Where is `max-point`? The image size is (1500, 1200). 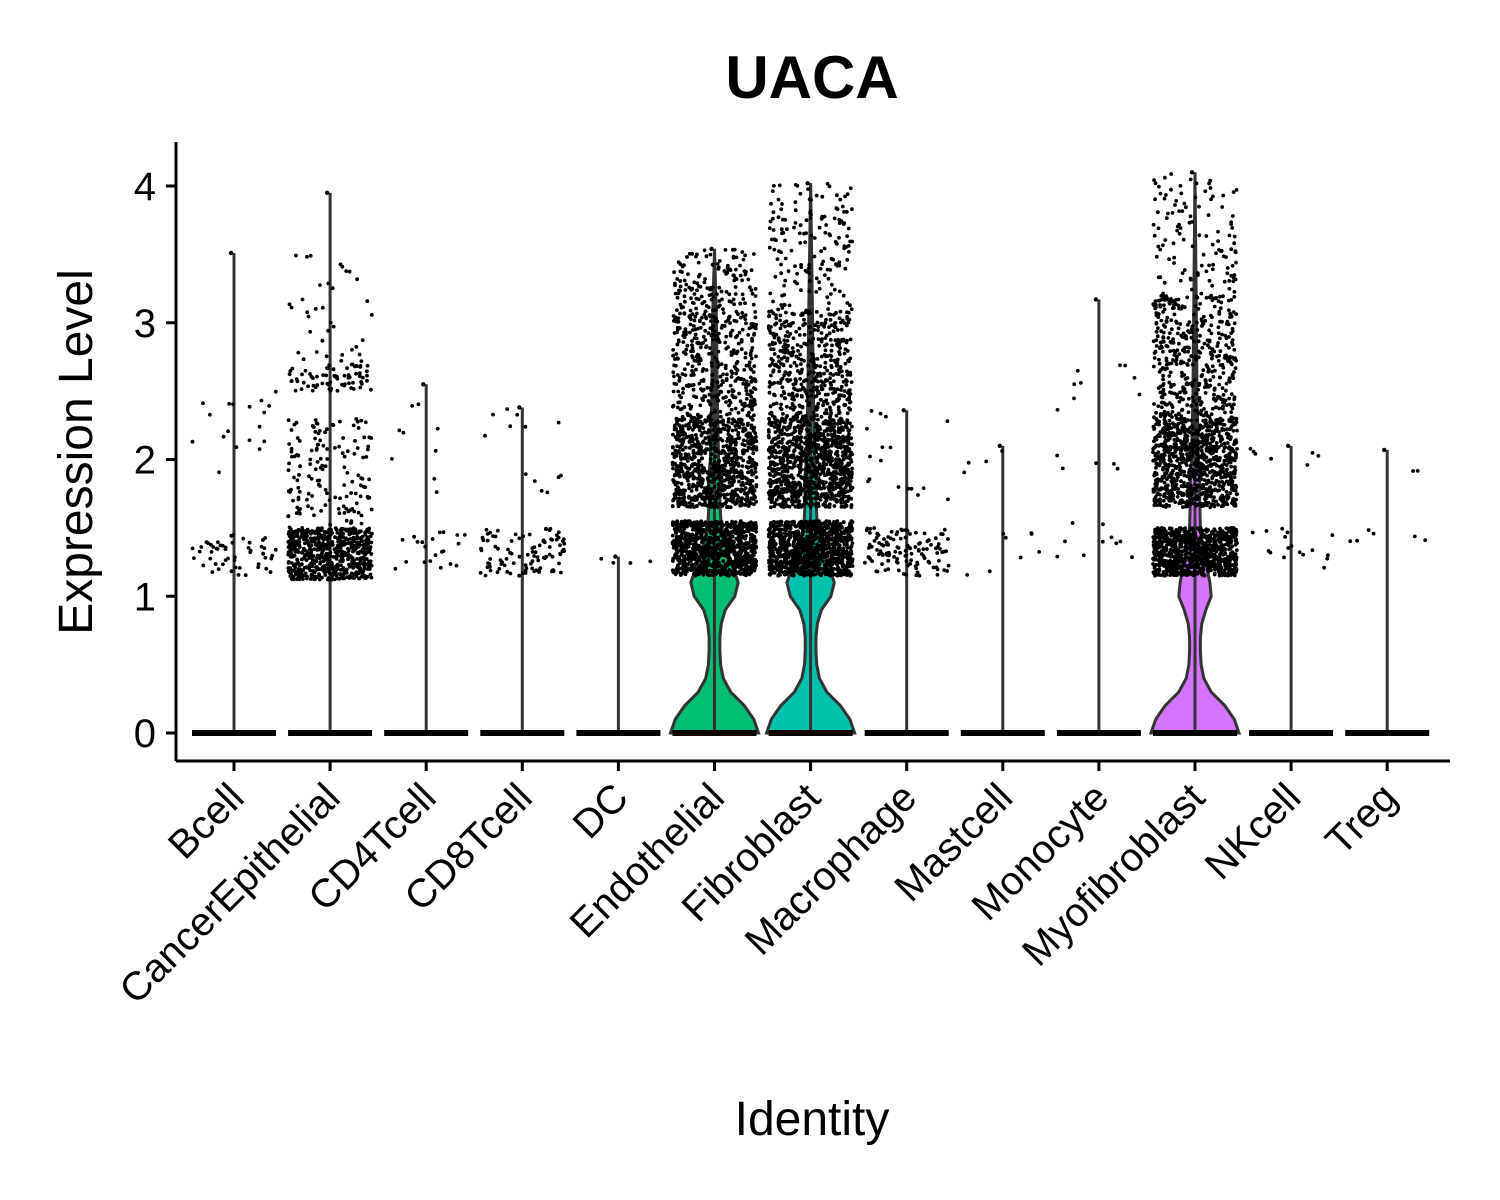
max-point is located at coordinates (615, 556).